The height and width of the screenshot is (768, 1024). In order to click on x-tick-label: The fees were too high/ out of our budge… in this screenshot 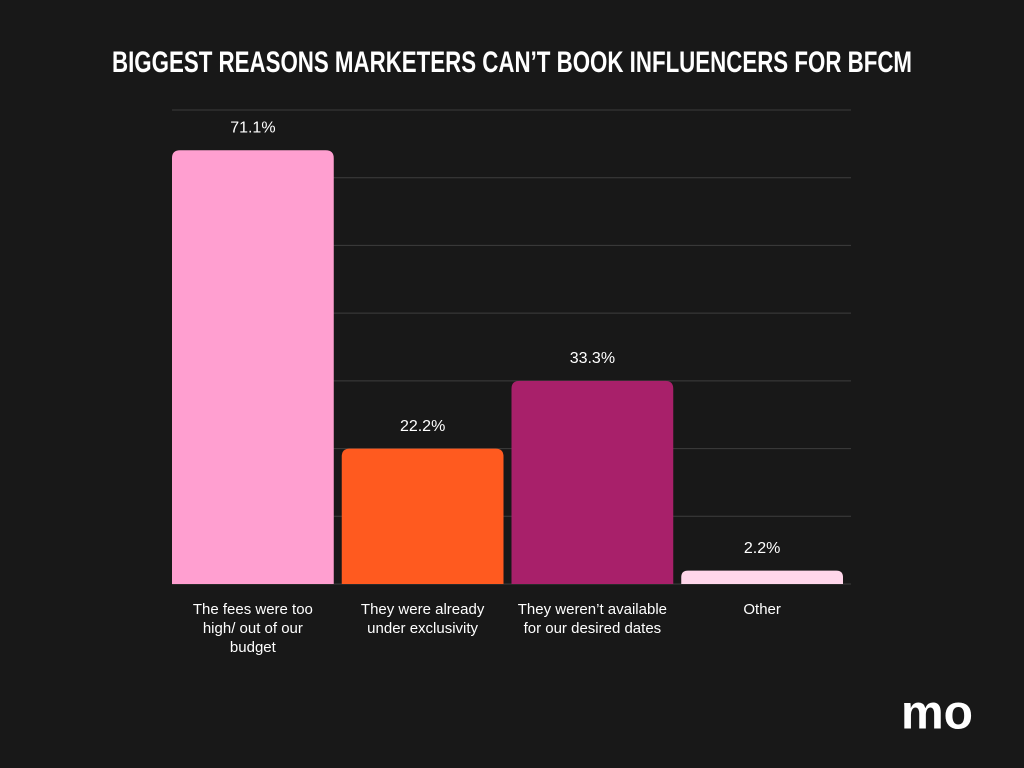, I will do `click(252, 628)`.